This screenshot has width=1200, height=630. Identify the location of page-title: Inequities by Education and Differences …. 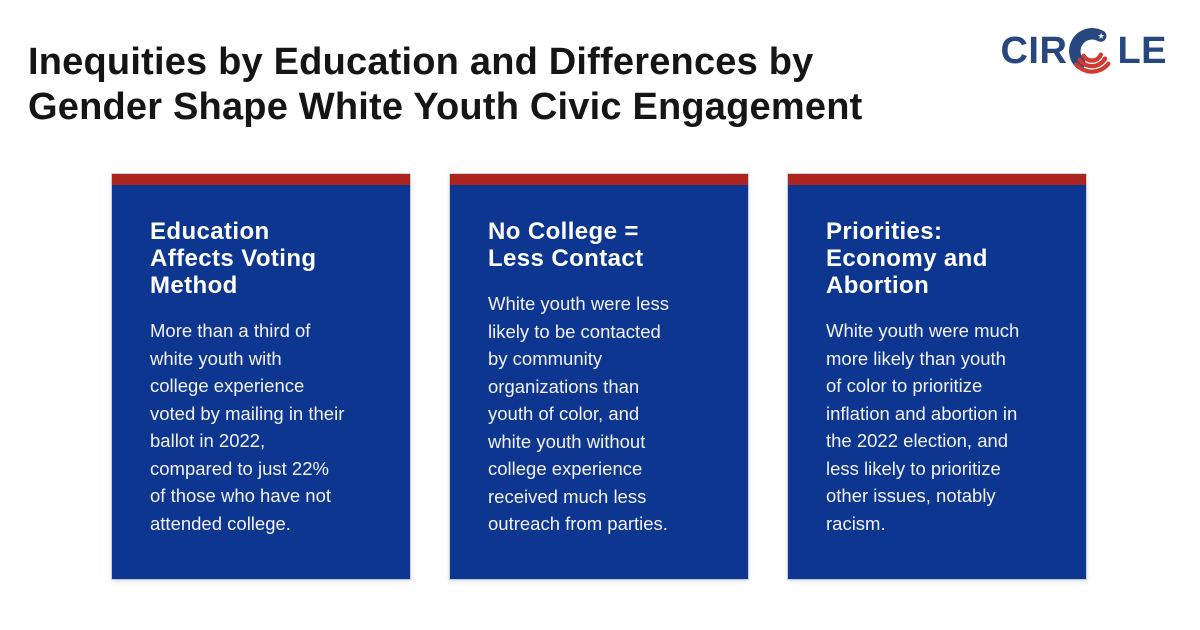
(445, 84).